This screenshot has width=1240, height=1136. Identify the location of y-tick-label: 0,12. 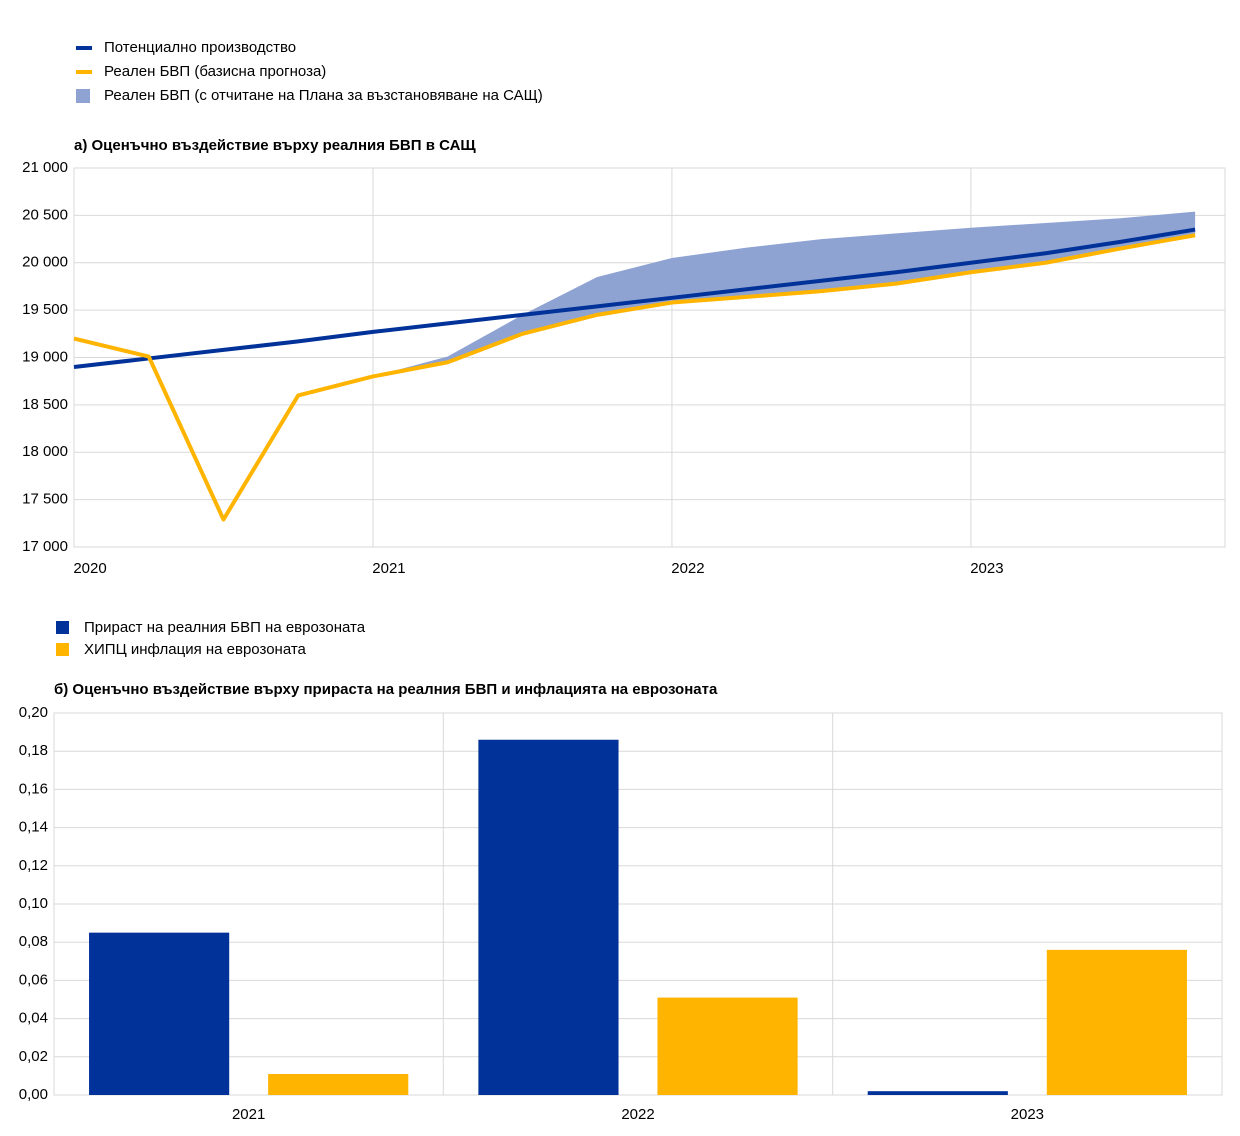
(33, 865).